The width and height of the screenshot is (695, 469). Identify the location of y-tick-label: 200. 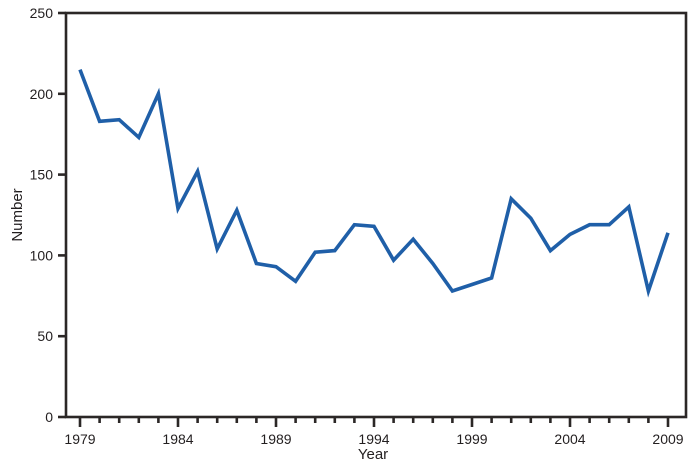
(42, 94).